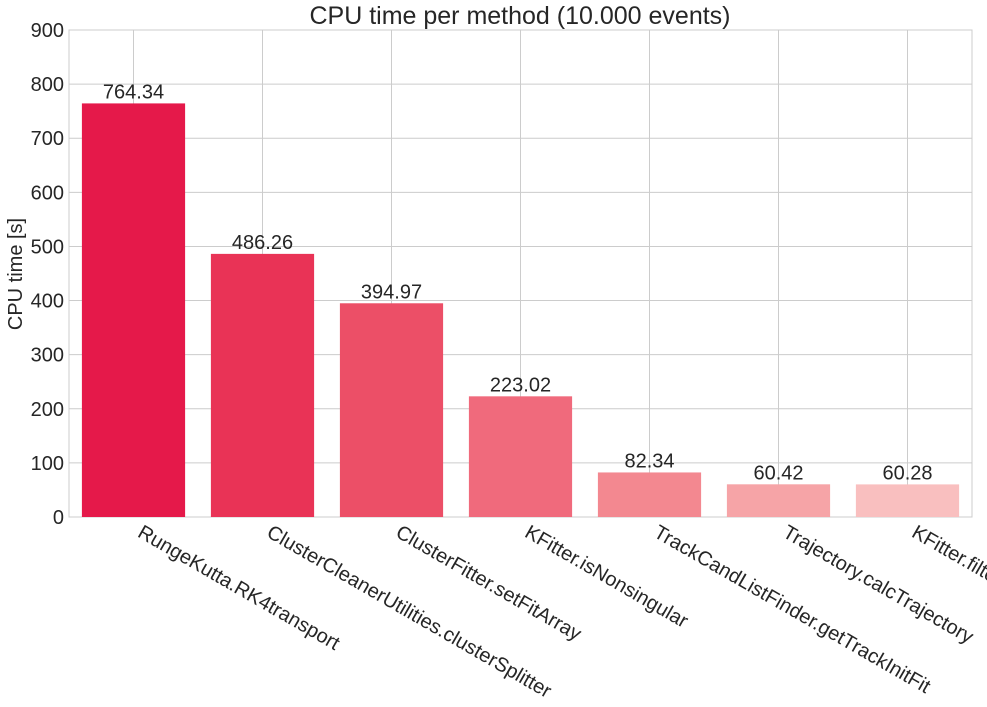 This screenshot has width=987, height=707. I want to click on y-tick-label: 200, so click(47, 410).